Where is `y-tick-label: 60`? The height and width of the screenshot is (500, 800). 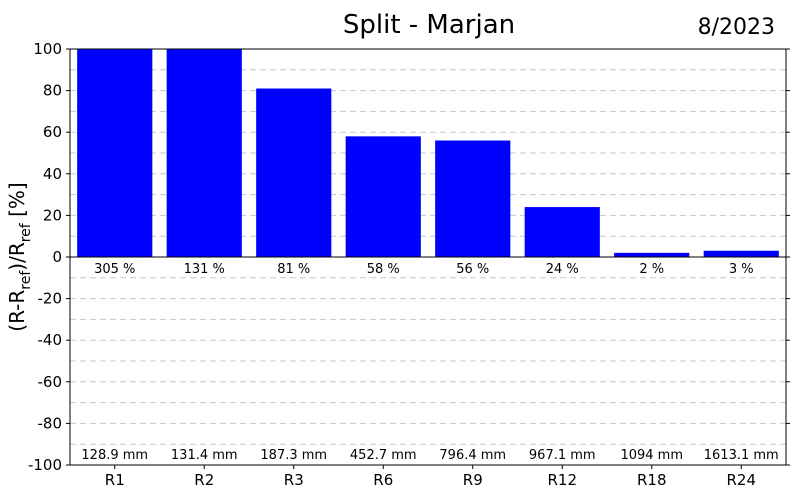 y-tick-label: 60 is located at coordinates (52, 132).